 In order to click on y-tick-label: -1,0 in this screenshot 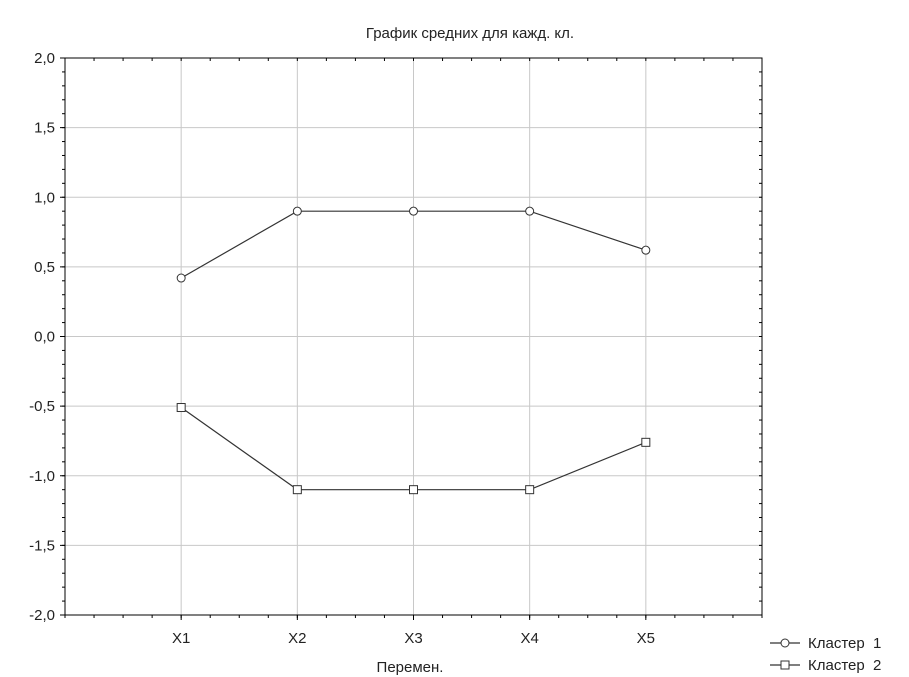, I will do `click(42, 476)`.